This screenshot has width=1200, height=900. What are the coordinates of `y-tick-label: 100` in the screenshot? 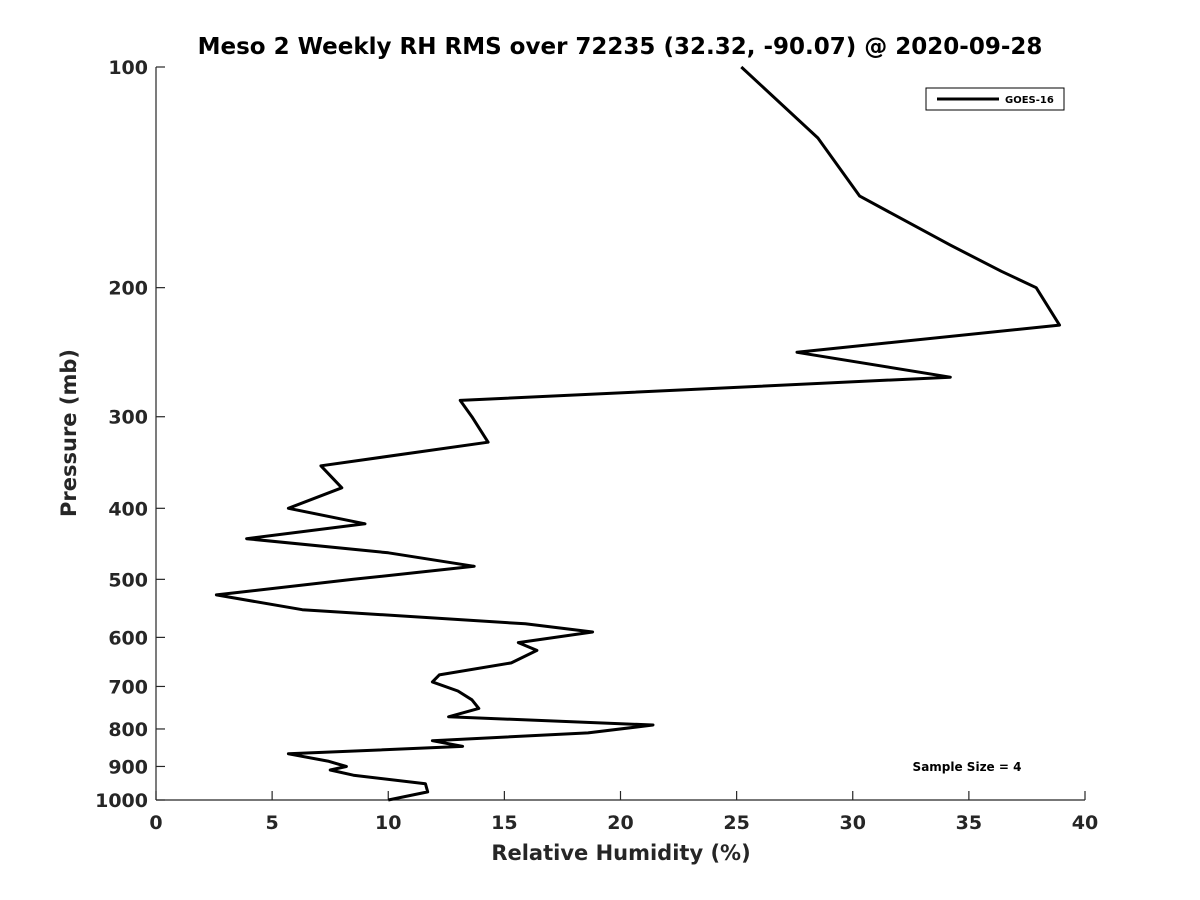 It's located at (128, 68).